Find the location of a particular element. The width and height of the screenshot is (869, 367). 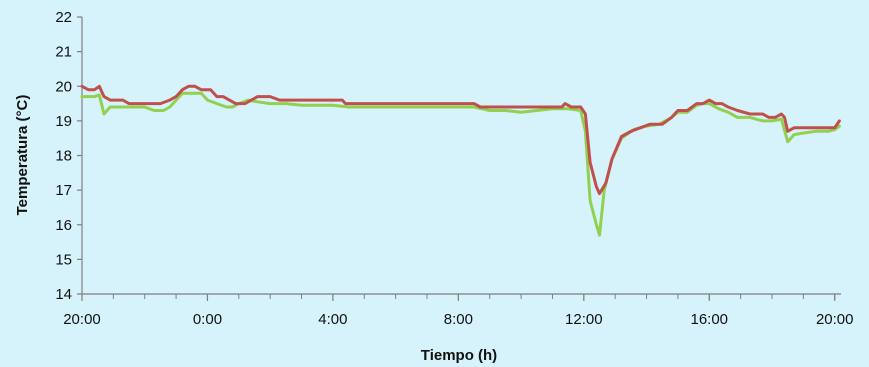

y-tick-label: 20 is located at coordinates (63, 86).